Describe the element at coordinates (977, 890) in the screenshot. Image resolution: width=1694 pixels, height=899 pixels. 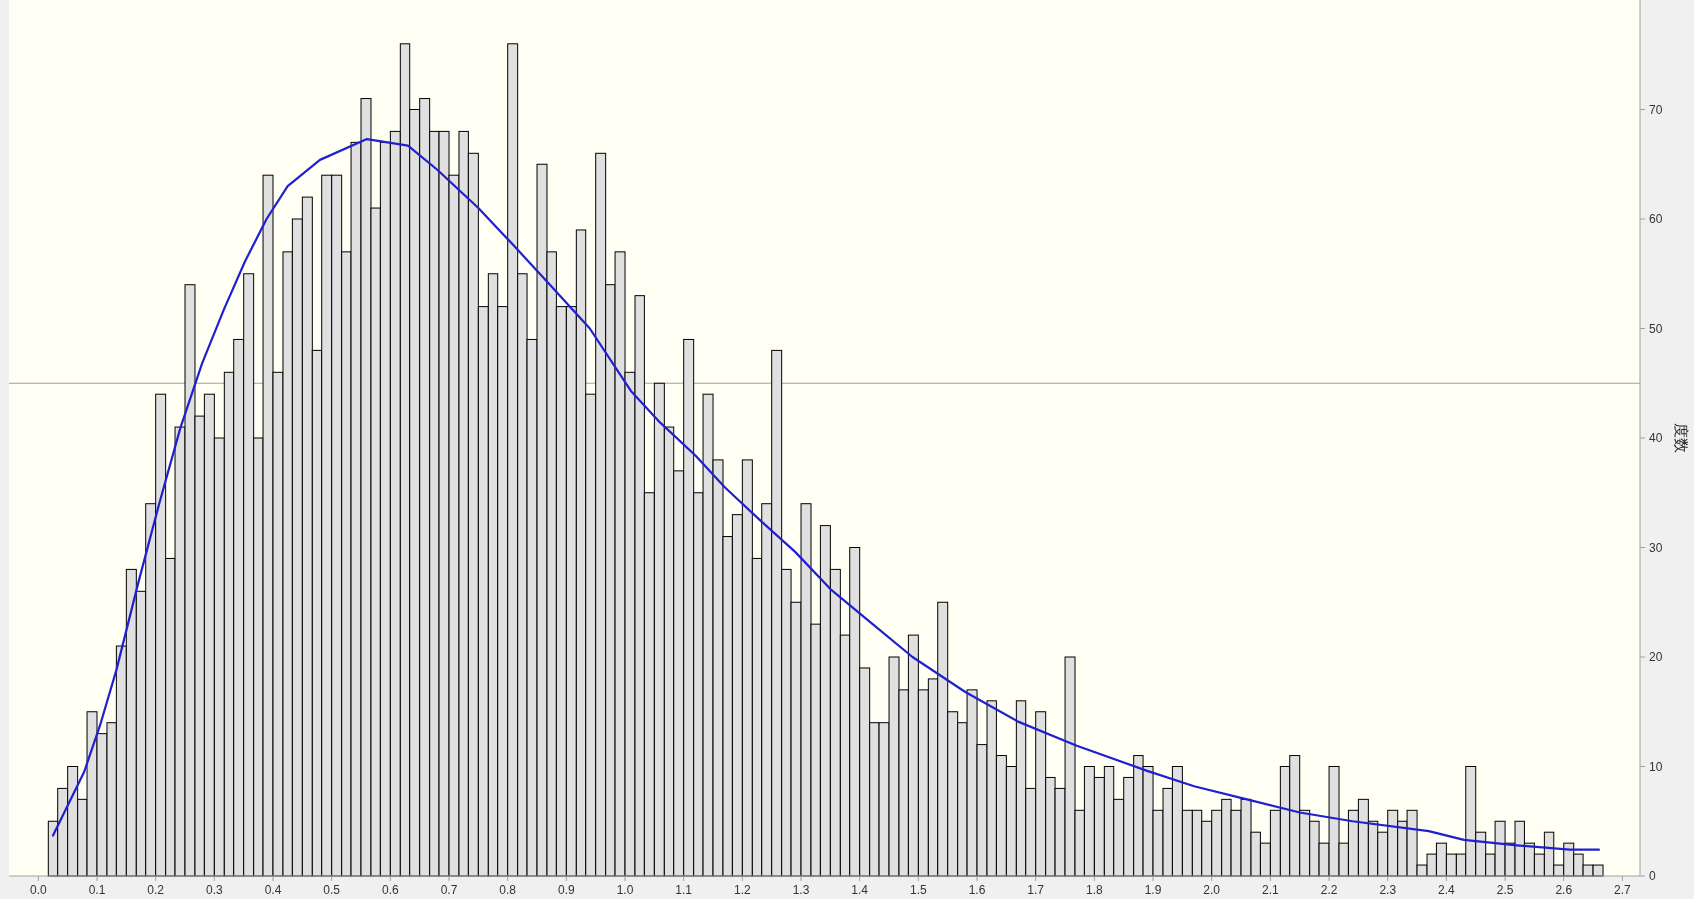
I see `x-tick-label: 1.6` at that location.